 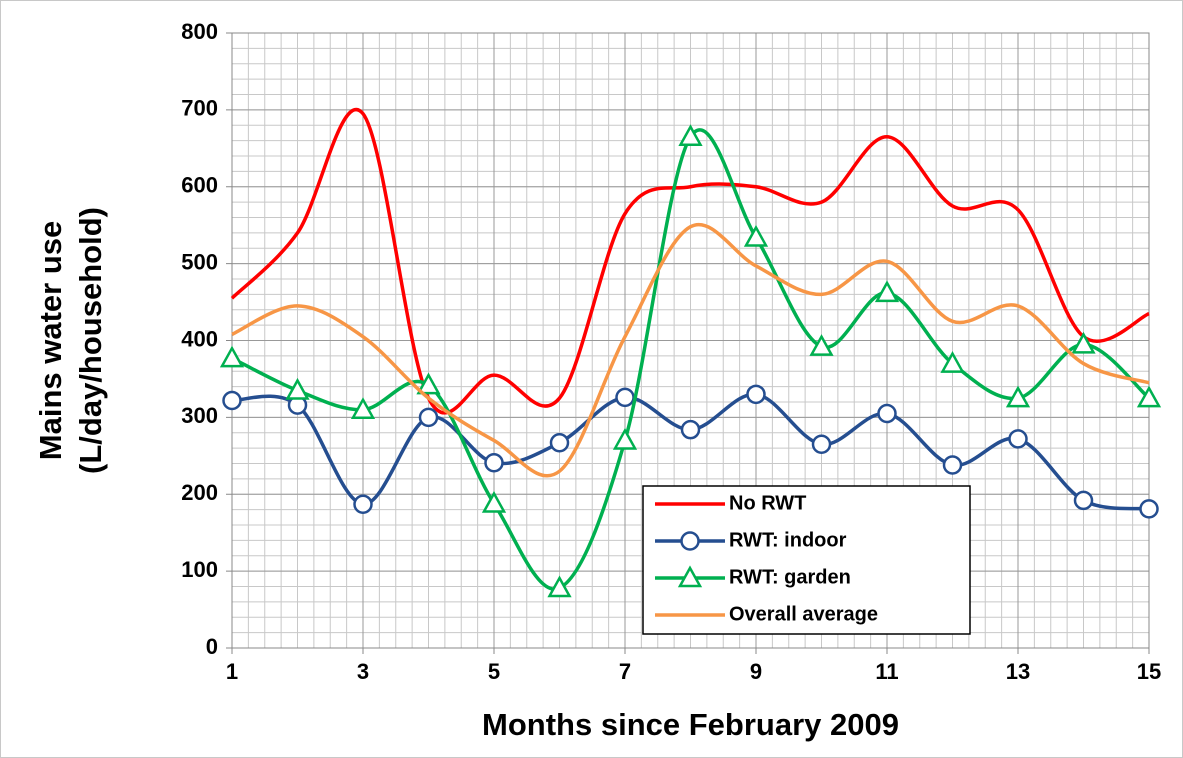 What do you see at coordinates (1149, 671) in the screenshot?
I see `x-tick-label: 15` at bounding box center [1149, 671].